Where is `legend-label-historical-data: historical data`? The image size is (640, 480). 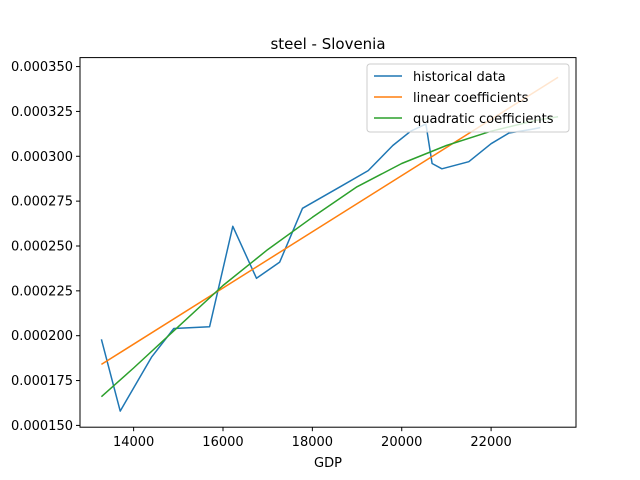
legend-label-historical-data: historical data is located at coordinates (459, 77).